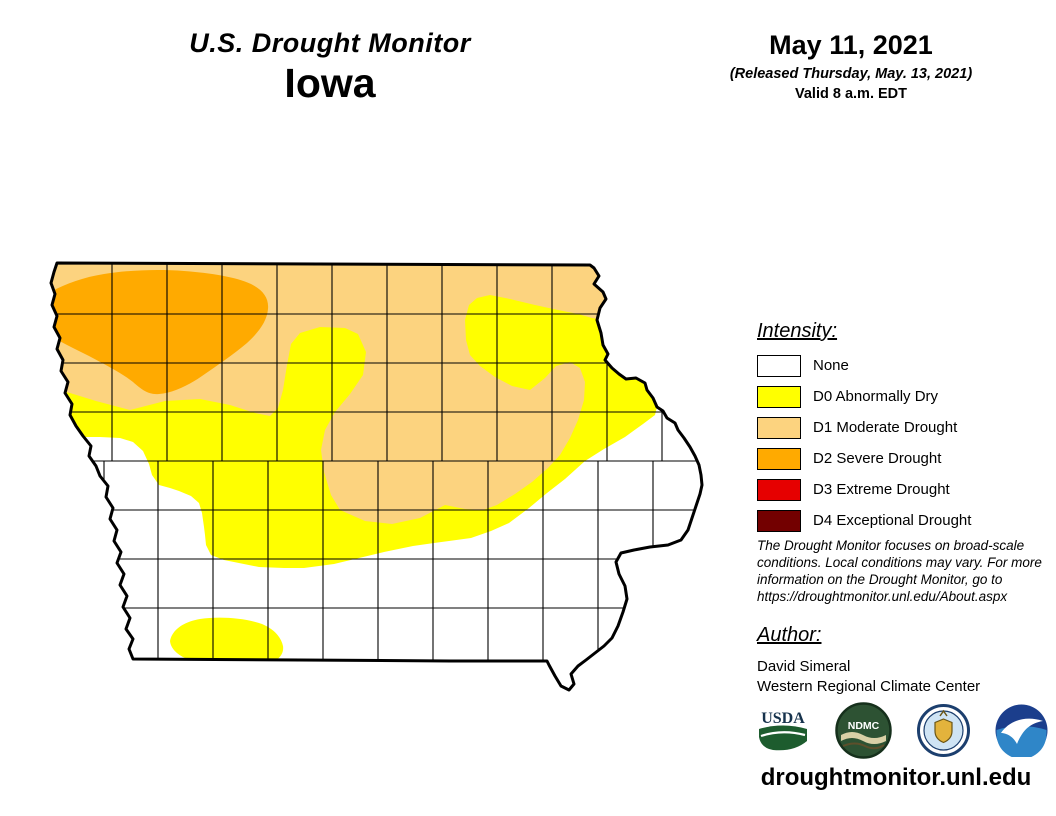 This screenshot has height=816, width=1056. What do you see at coordinates (789, 635) in the screenshot?
I see `author-heading: Author:` at bounding box center [789, 635].